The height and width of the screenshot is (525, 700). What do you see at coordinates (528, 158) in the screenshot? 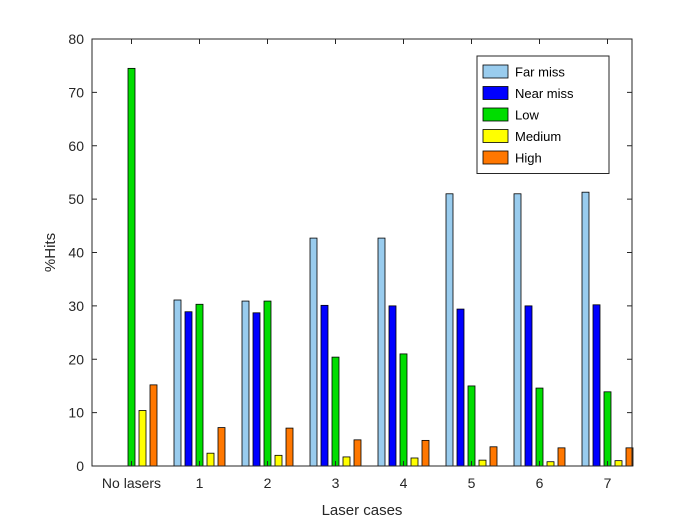
I see `legend-label-high: High` at bounding box center [528, 158].